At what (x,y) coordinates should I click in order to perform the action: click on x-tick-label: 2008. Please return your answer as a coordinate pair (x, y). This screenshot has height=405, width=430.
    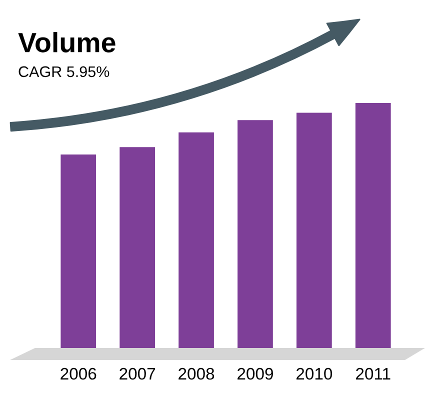
    Looking at the image, I should click on (196, 374).